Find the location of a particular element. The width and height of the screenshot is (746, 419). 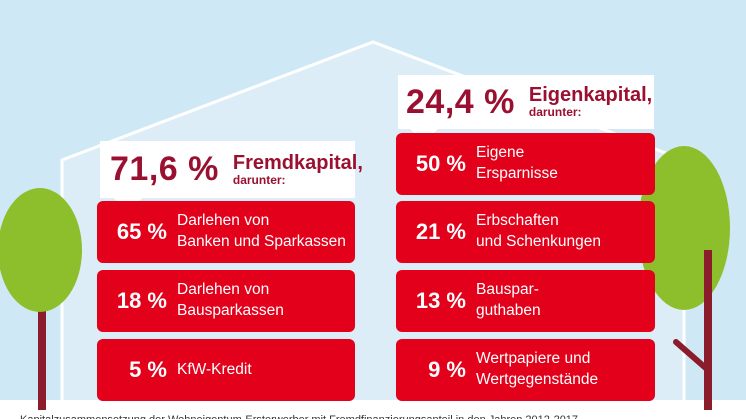

fremdkapital-callout: 71,6 % Fremdkapital, darunter: is located at coordinates (231, 176).